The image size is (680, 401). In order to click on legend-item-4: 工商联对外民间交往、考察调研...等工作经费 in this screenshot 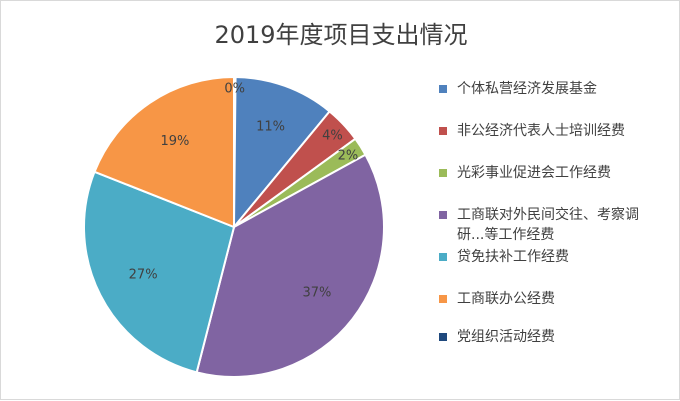, I will do `click(557, 225)`.